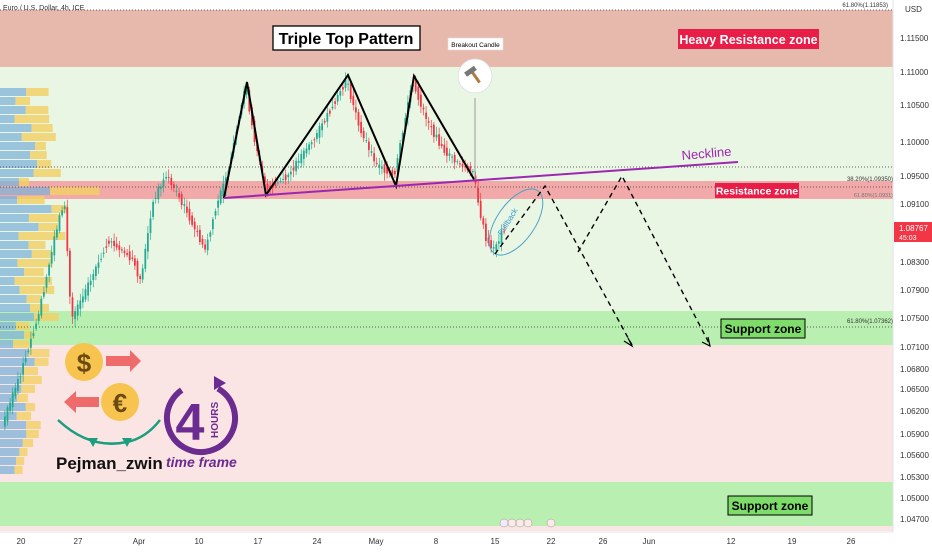 The height and width of the screenshot is (555, 932). What do you see at coordinates (21, 541) in the screenshot?
I see `time-tick-label: 20` at bounding box center [21, 541].